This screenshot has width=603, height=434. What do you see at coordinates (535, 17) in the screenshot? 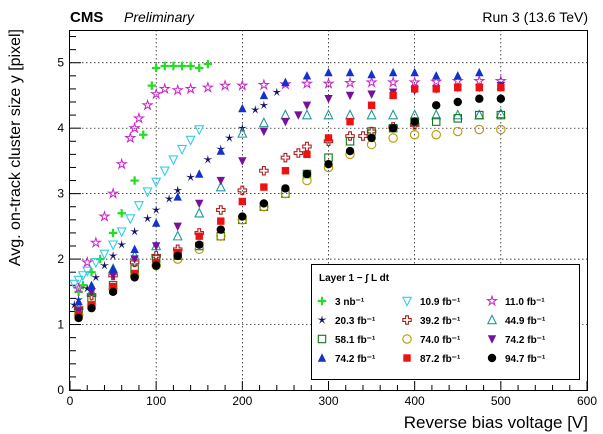
I see `run-label: Run 3 (13.6 TeV)` at bounding box center [535, 17].